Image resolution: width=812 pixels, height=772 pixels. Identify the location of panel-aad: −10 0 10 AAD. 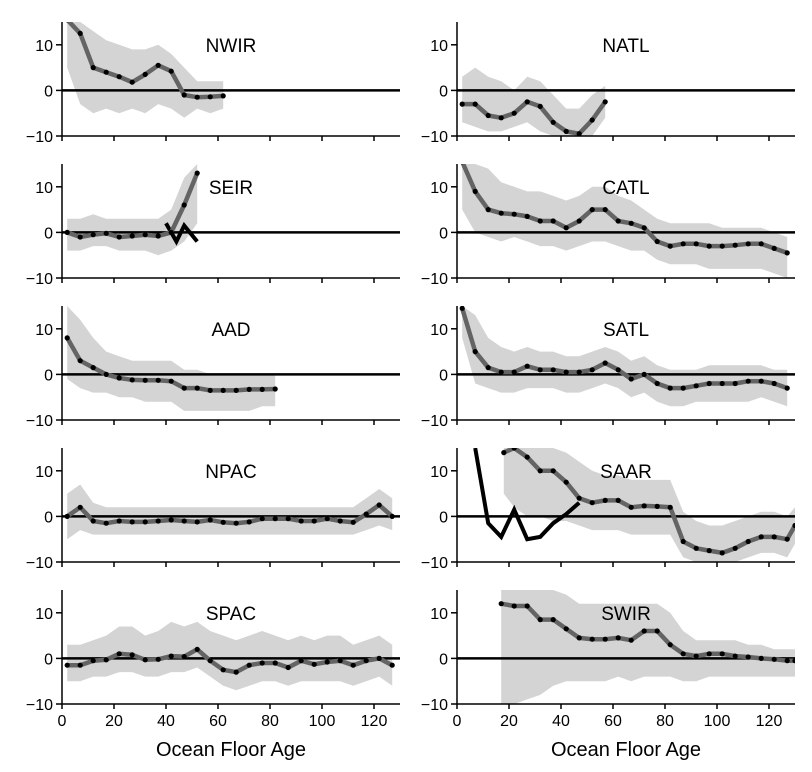
(213, 368).